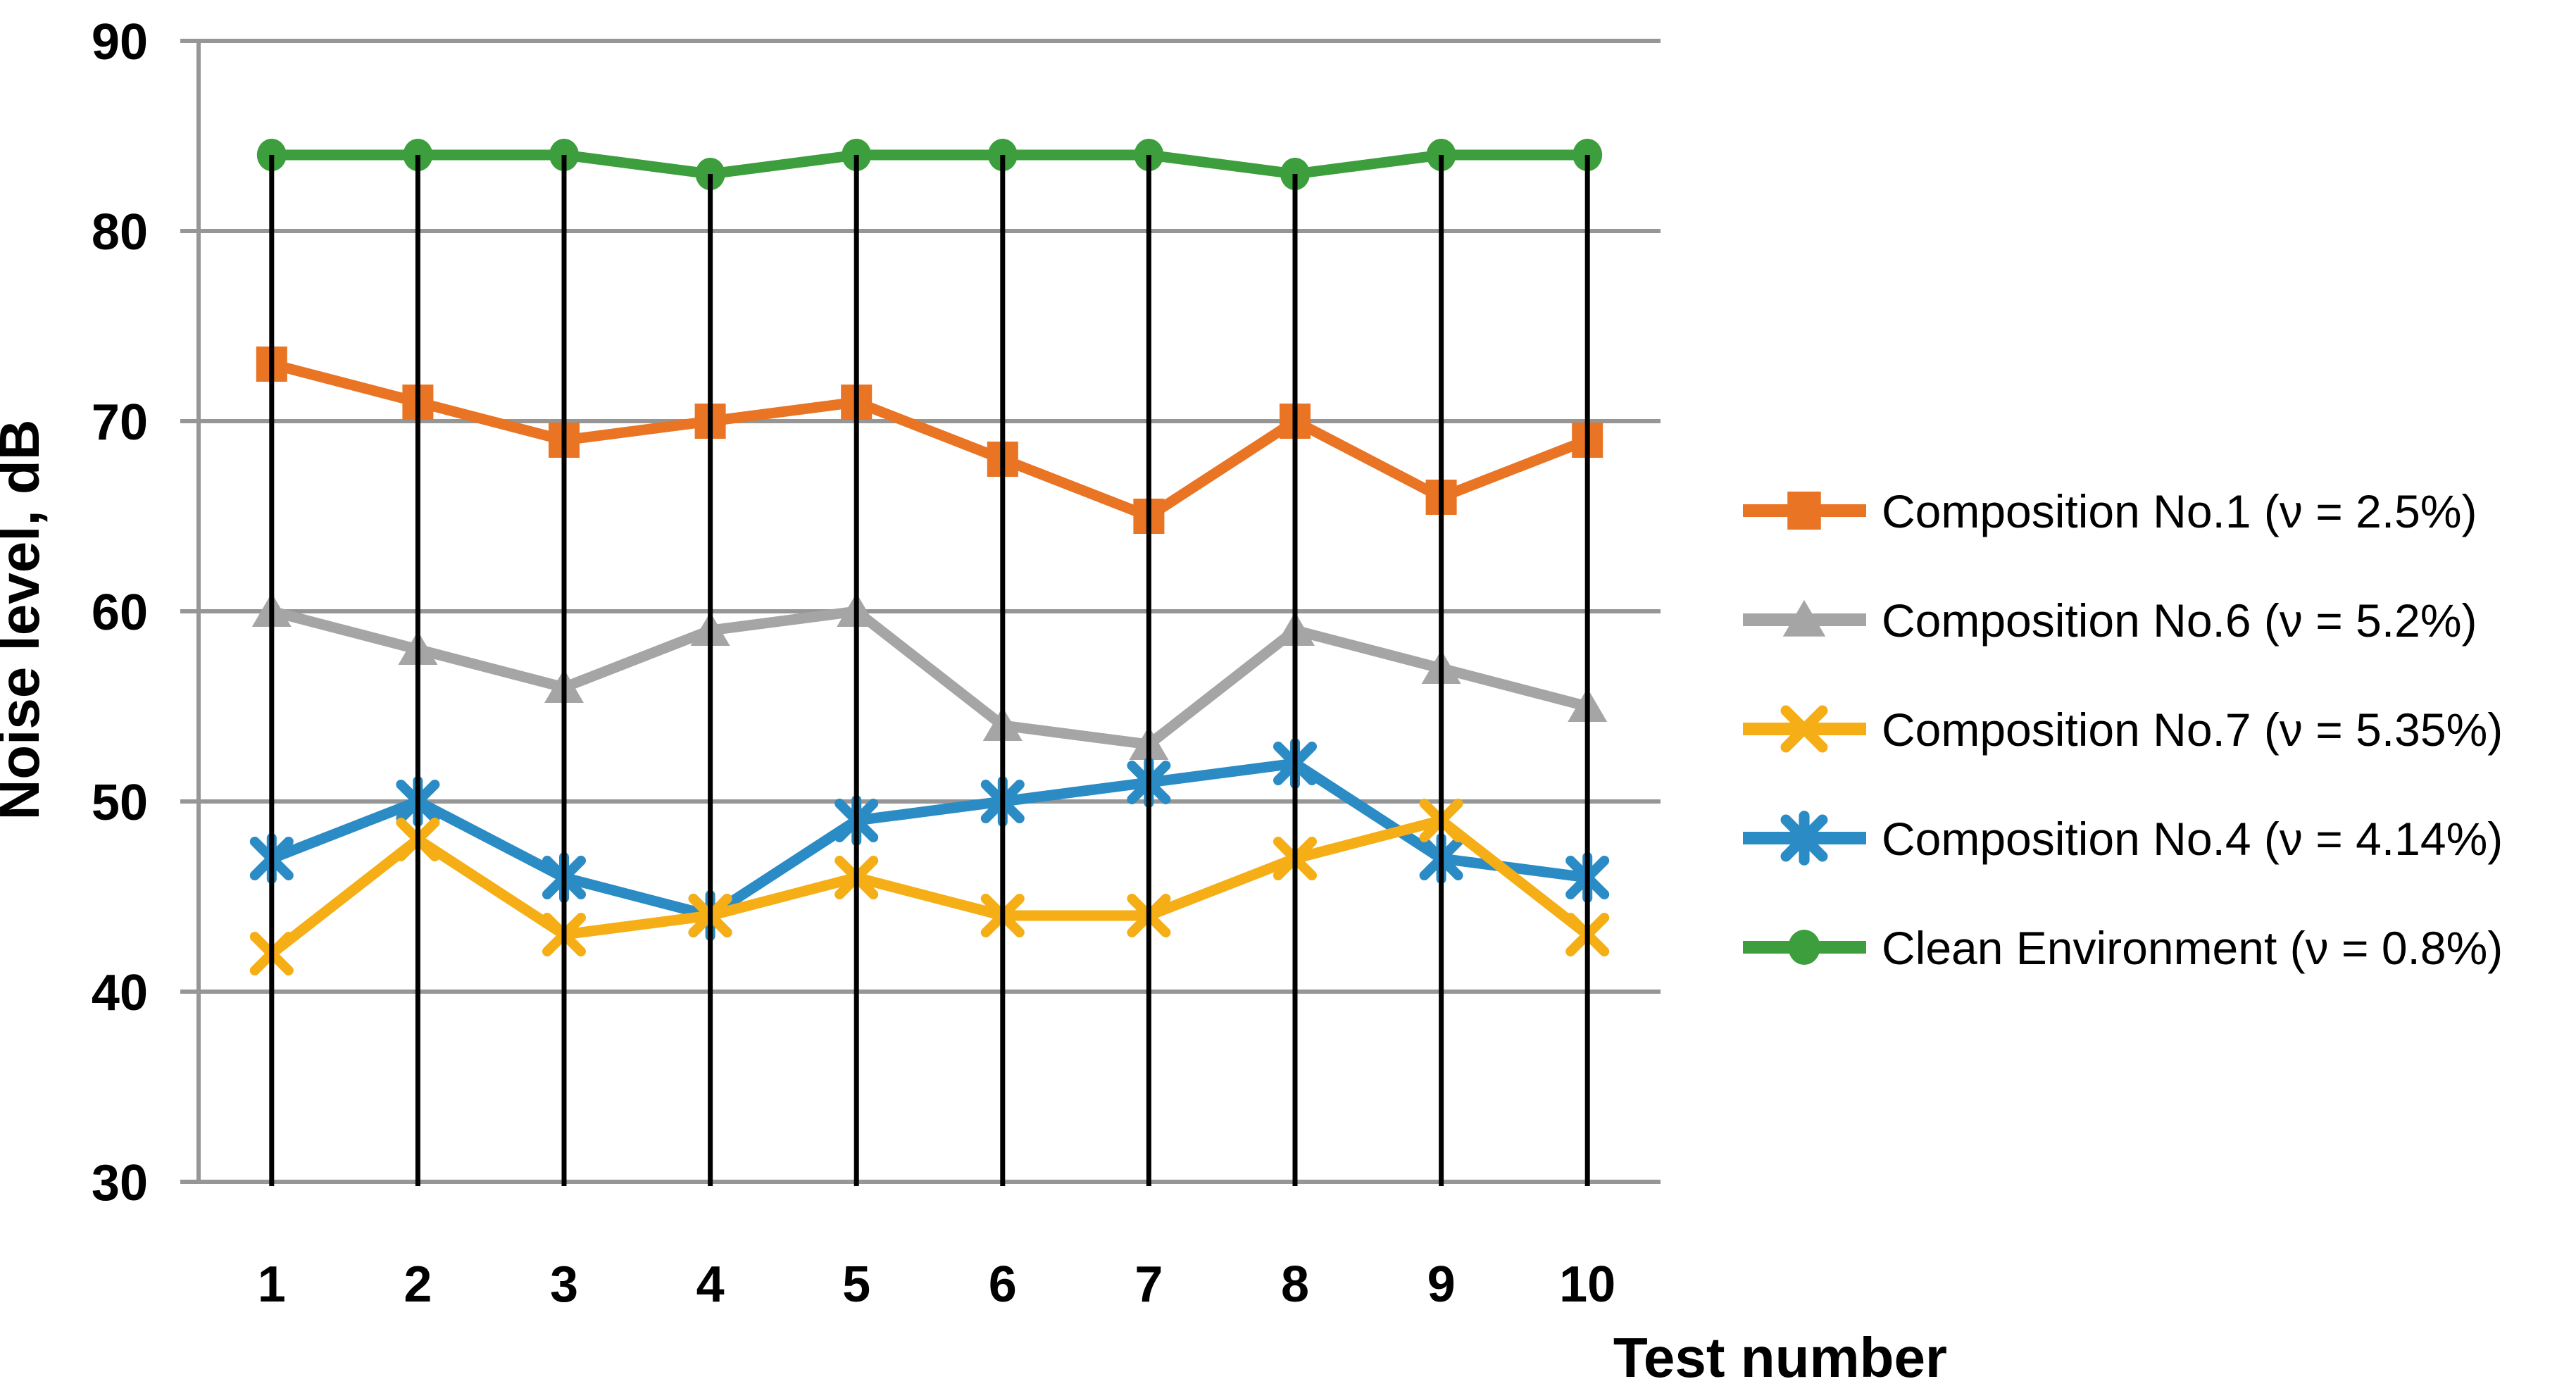 This screenshot has height=1398, width=2576. What do you see at coordinates (564, 1285) in the screenshot?
I see `x-tick-label-3: 3` at bounding box center [564, 1285].